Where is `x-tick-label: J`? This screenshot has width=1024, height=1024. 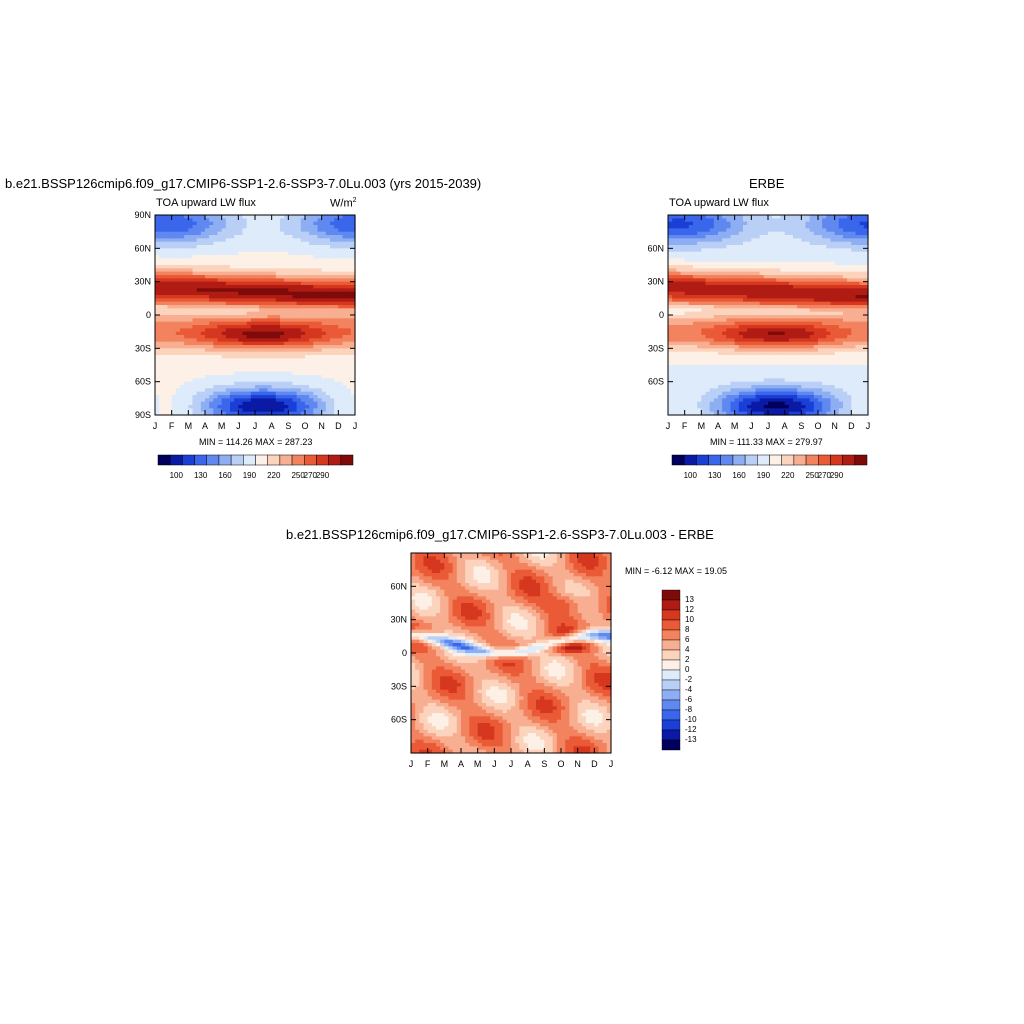
x-tick-label: J is located at coordinates (238, 426).